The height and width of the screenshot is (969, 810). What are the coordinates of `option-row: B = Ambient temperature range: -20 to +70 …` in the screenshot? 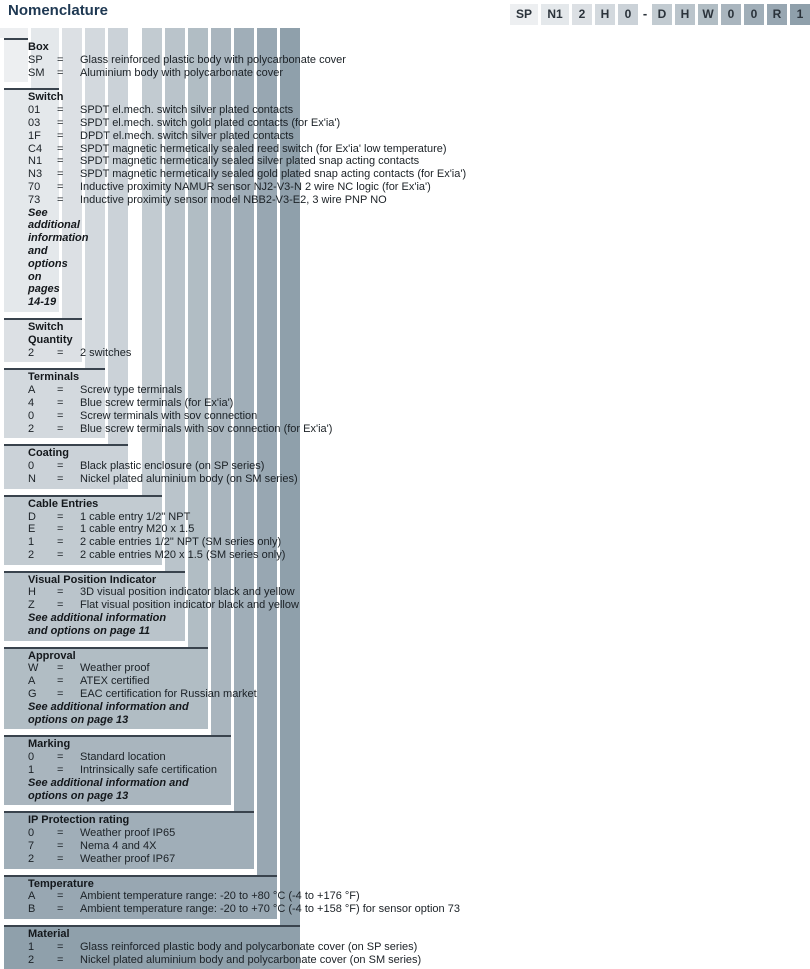 It's located at (244, 909).